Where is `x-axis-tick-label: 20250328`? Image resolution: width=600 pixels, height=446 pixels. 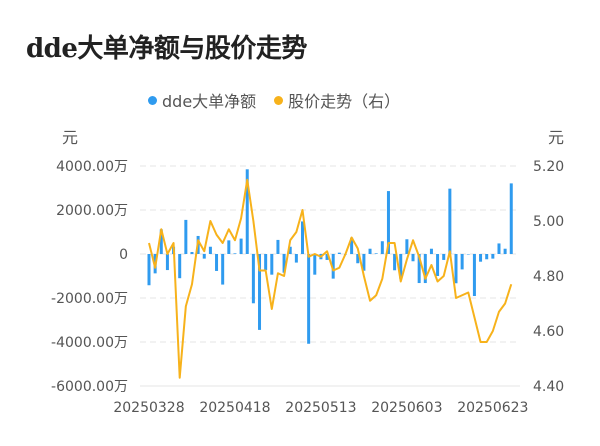
x-axis-tick-label: 20250328 is located at coordinates (148, 408).